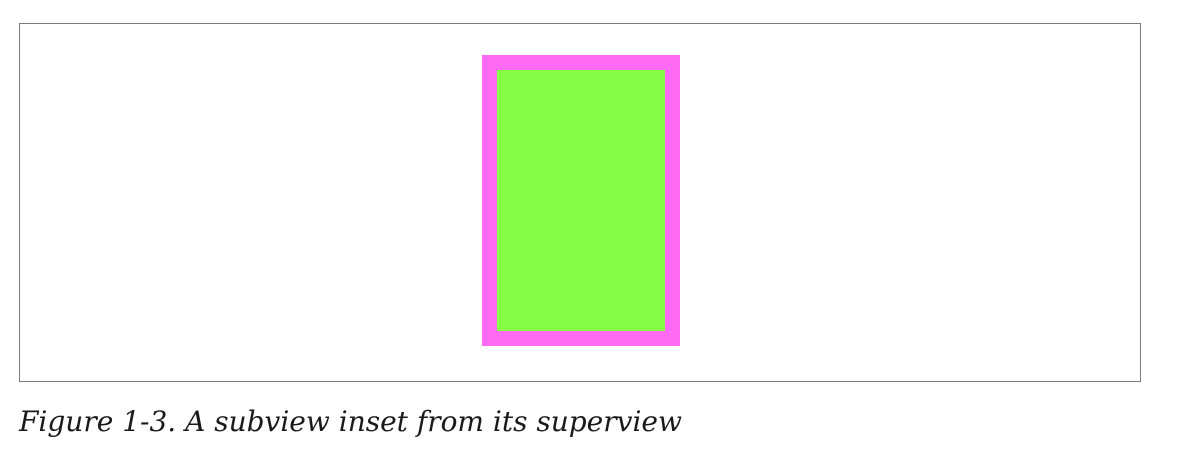 This screenshot has height=464, width=1178. I want to click on superview-rect, so click(581, 200).